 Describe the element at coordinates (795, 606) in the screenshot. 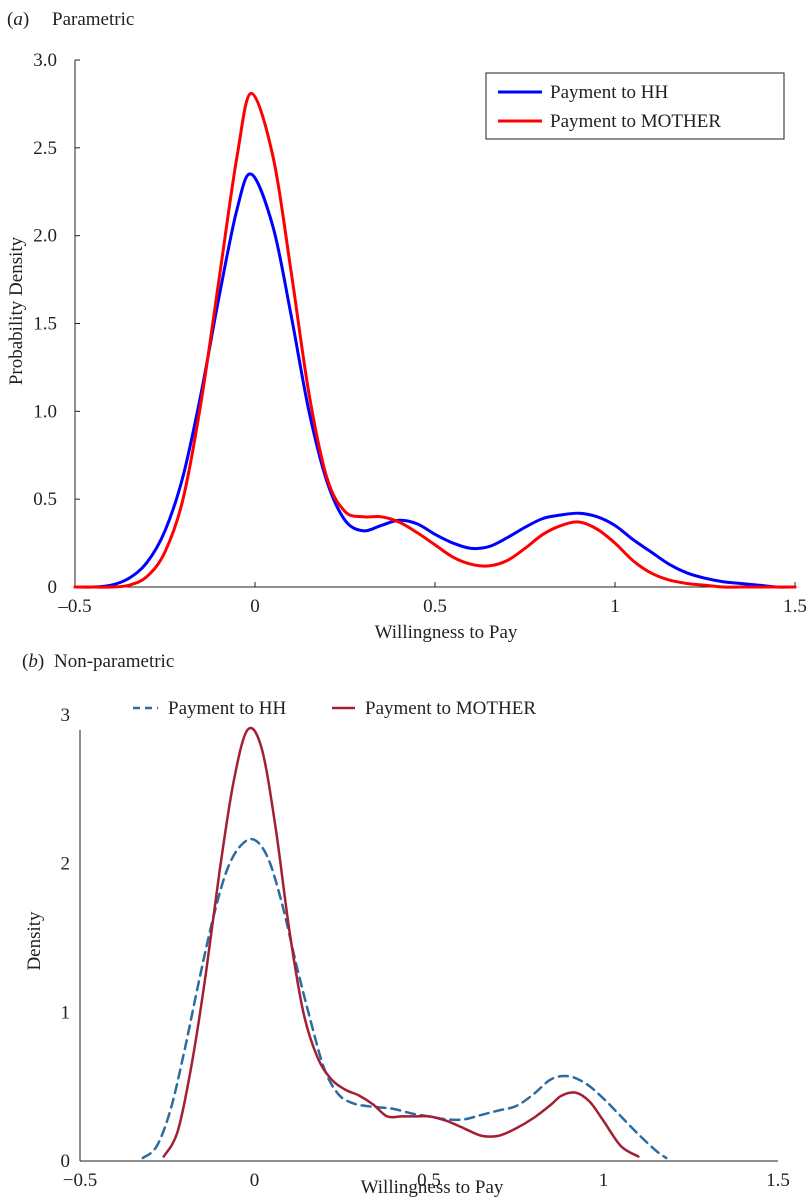

I see `panel-a-xtick-label: 1.5` at that location.